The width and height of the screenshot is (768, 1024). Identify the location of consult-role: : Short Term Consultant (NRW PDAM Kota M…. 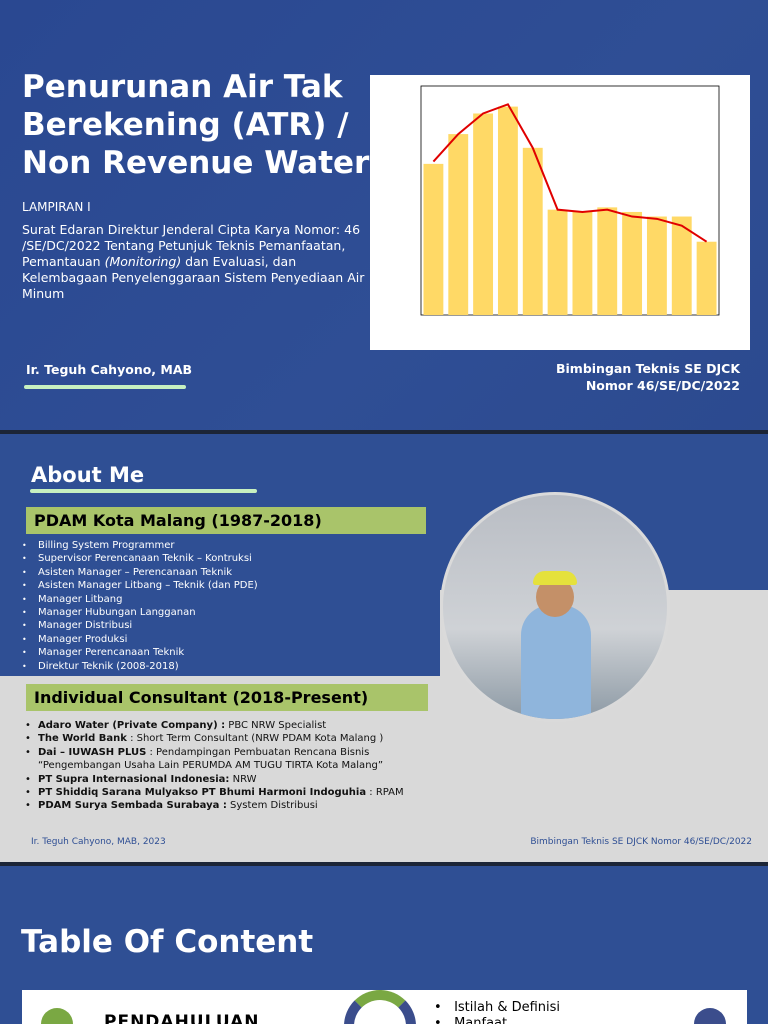
(255, 739).